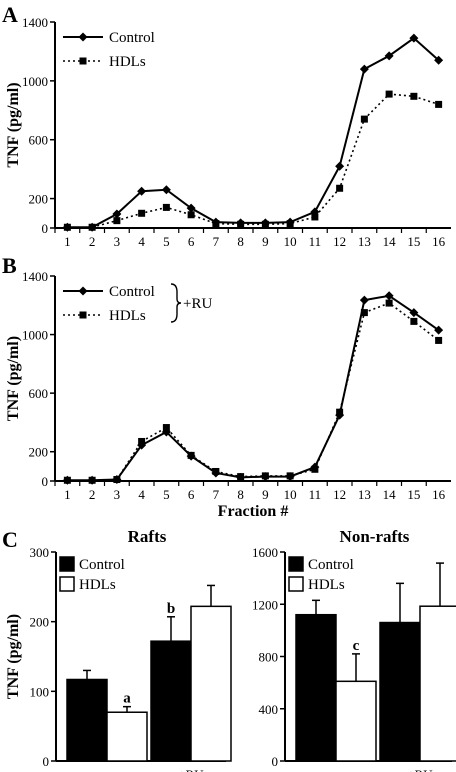 The image size is (456, 772). I want to click on y-tick-label: 100, so click(40, 691).